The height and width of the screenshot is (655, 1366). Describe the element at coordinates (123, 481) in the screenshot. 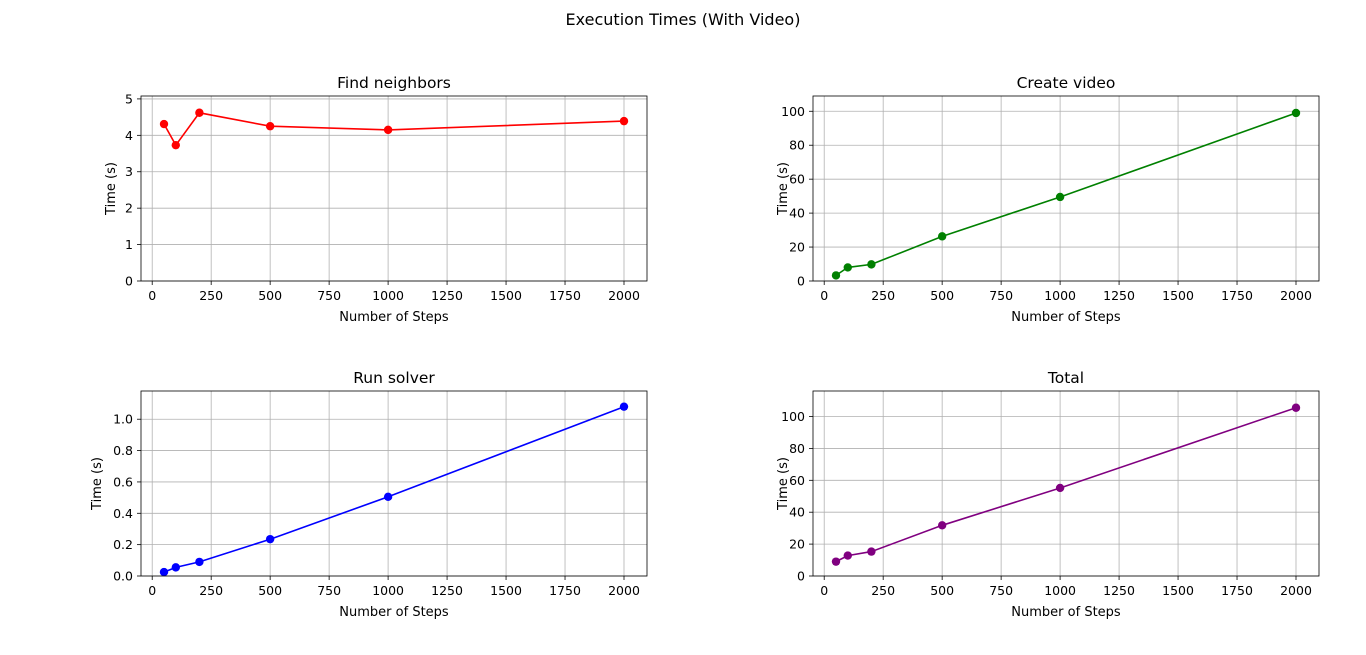

I see `y-tick-label: 0.6` at that location.